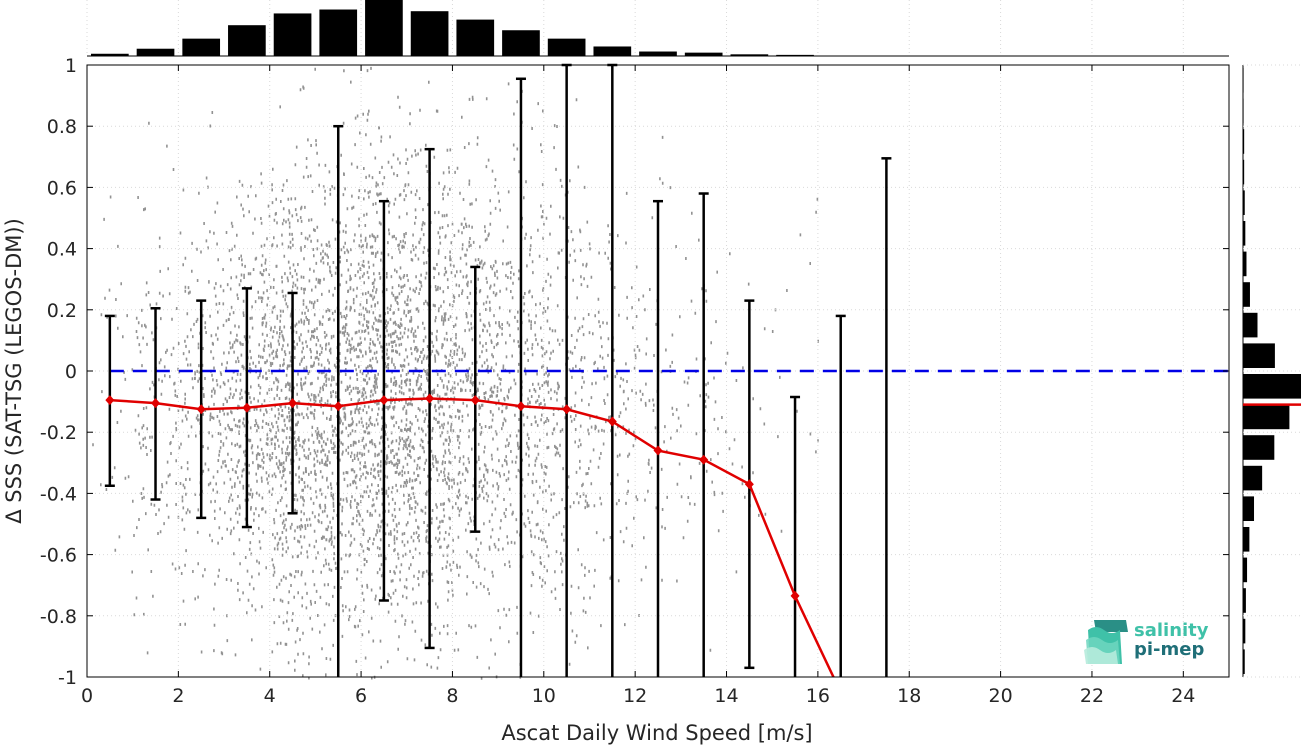 This screenshot has height=747, width=1302. What do you see at coordinates (71, 66) in the screenshot?
I see `y-tick-label: 1` at bounding box center [71, 66].